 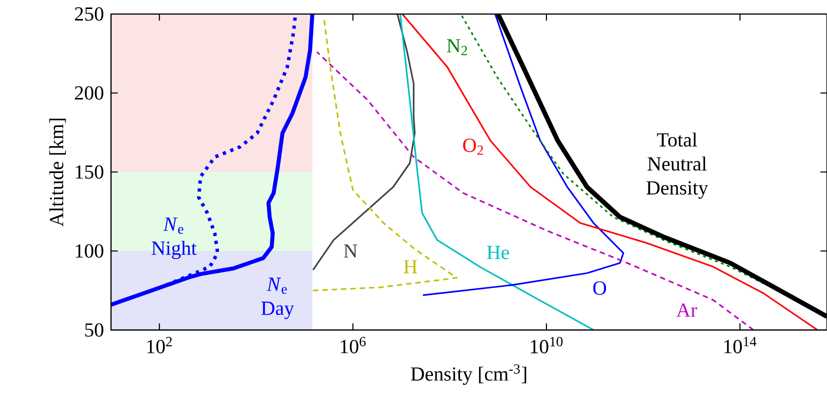 I want to click on series-label: N$_{2}$, so click(x=457, y=47).